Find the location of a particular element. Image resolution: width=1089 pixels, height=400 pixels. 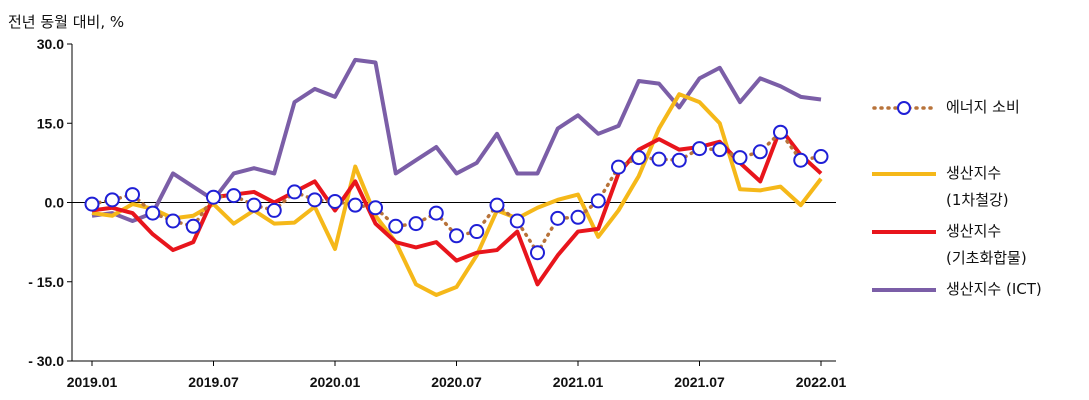

legend-swatch-steel is located at coordinates (904, 174).